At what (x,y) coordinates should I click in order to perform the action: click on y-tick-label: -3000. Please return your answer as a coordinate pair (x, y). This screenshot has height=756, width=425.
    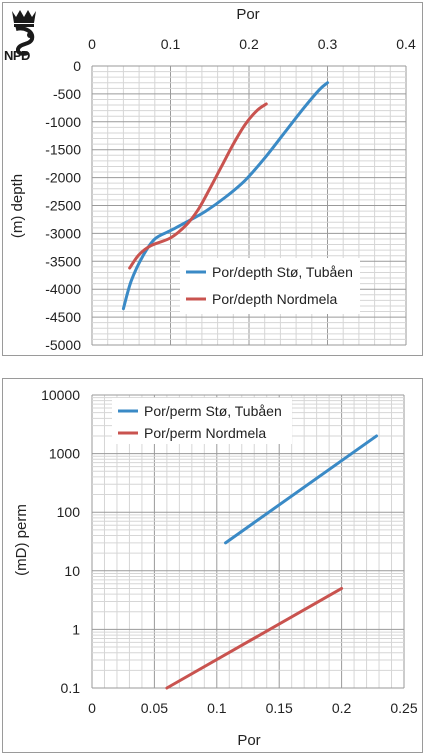
    Looking at the image, I should click on (63, 233).